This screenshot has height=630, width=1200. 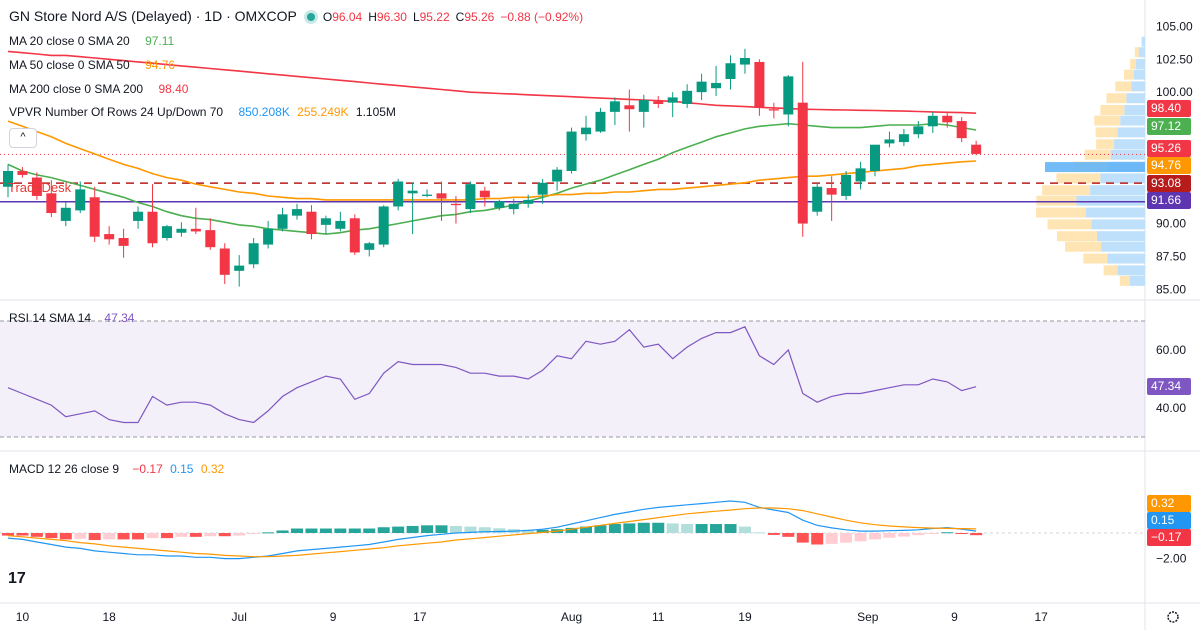 I want to click on ohlc-low: 95.22, so click(x=434, y=17).